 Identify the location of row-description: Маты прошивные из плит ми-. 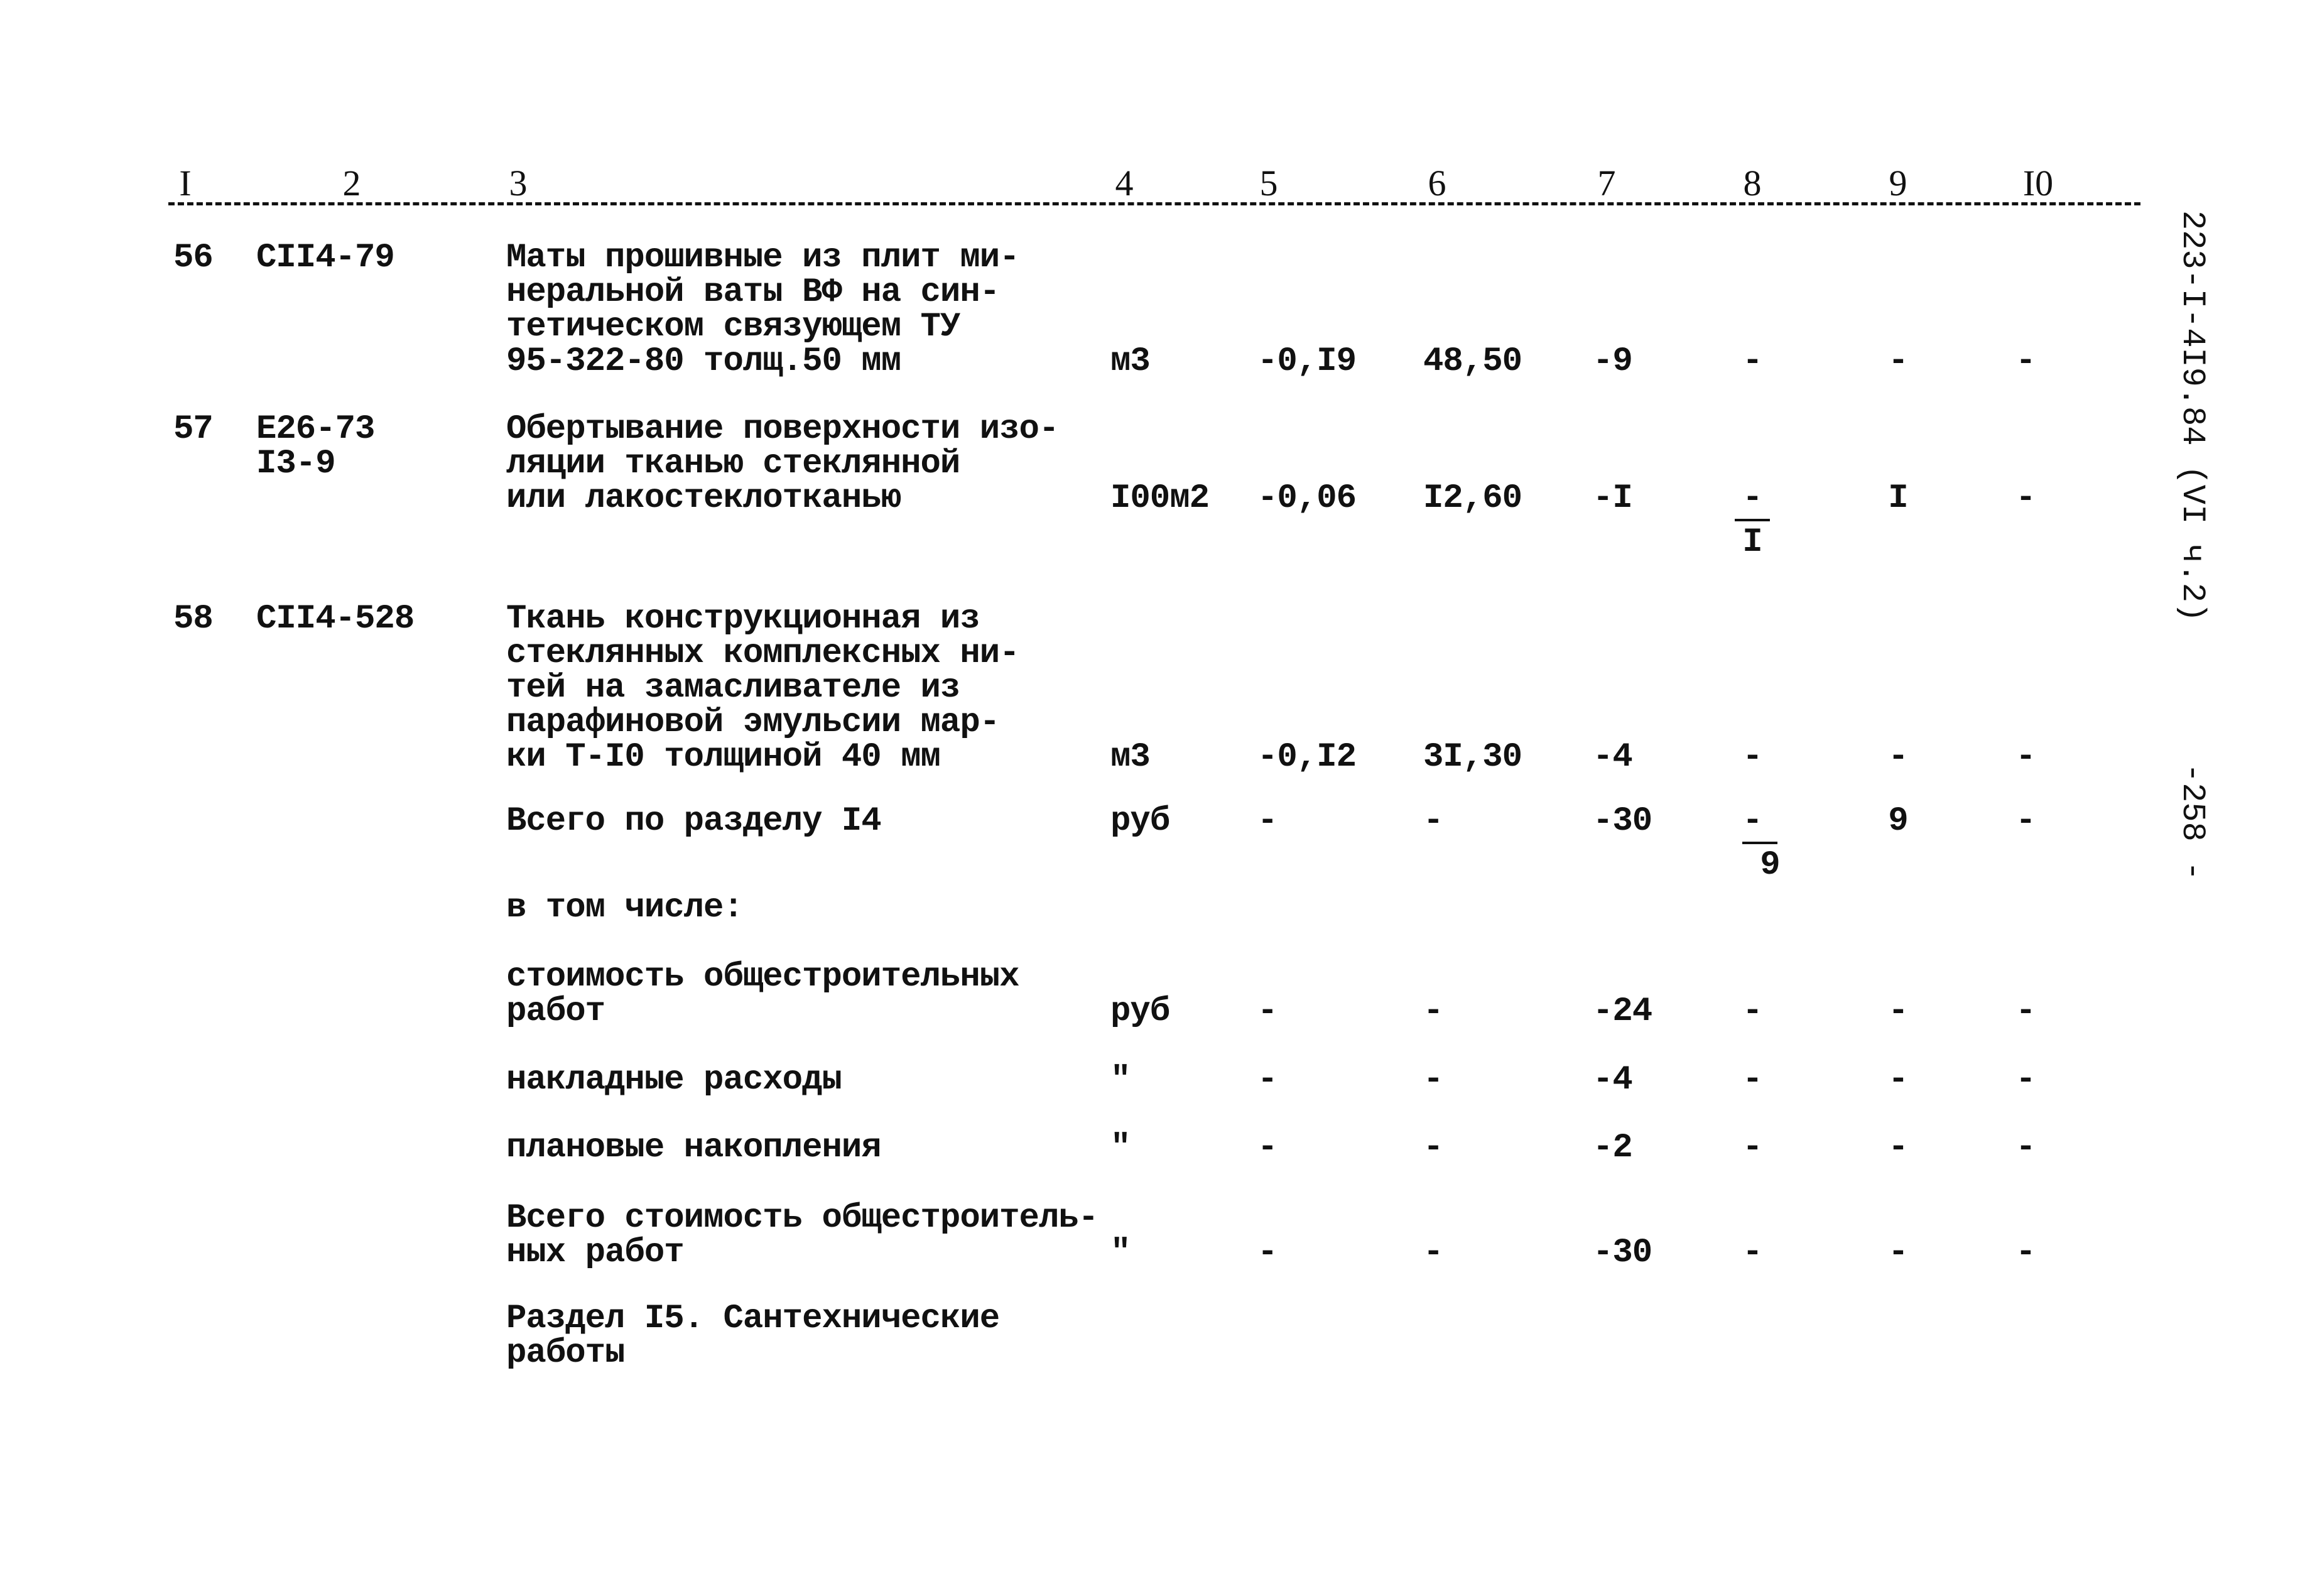
(763, 258).